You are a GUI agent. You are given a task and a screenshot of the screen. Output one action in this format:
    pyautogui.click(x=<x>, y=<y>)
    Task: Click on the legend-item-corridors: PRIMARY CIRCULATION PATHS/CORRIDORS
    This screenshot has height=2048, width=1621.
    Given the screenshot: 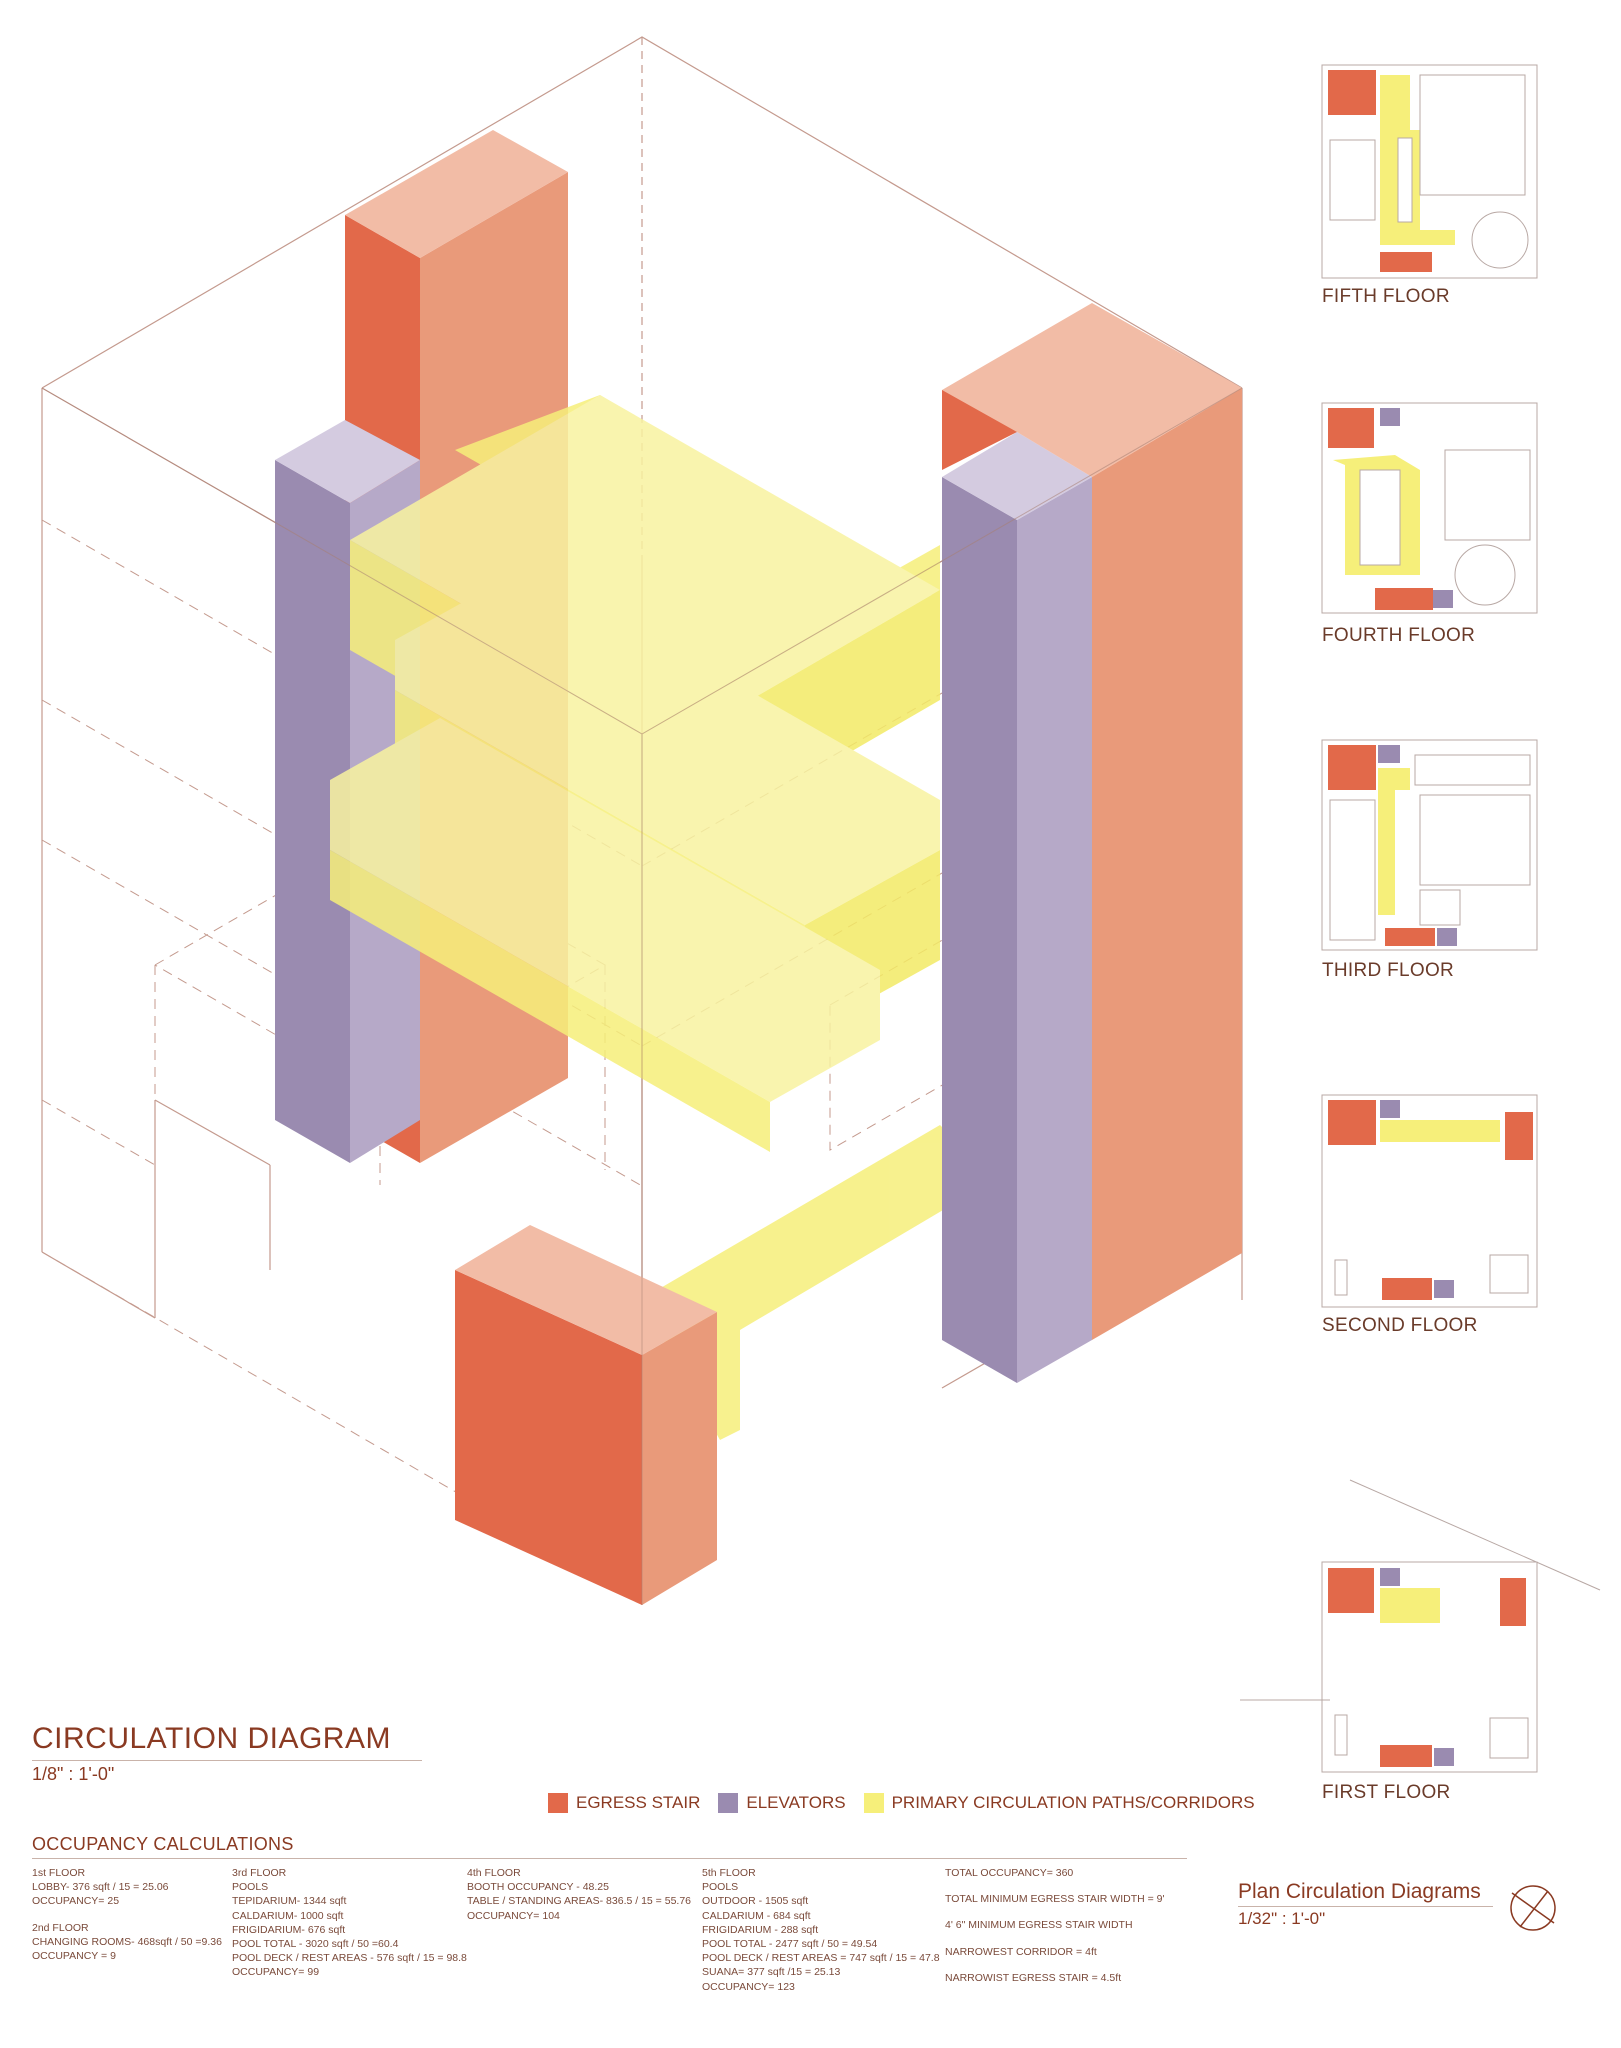 What is the action you would take?
    pyautogui.click(x=1059, y=1803)
    